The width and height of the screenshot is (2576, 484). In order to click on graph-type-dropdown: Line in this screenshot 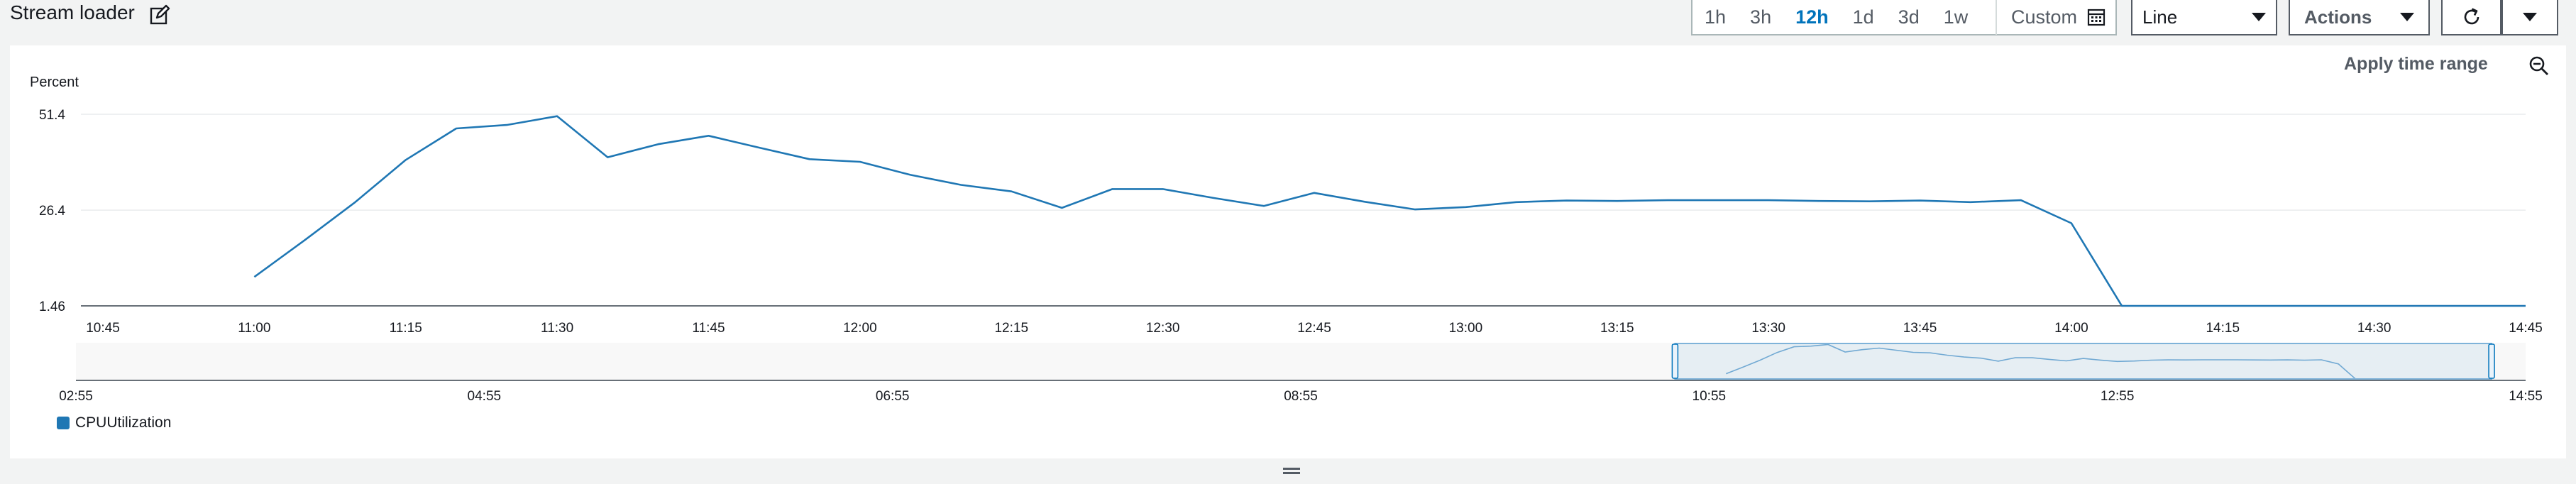, I will do `click(2204, 17)`.